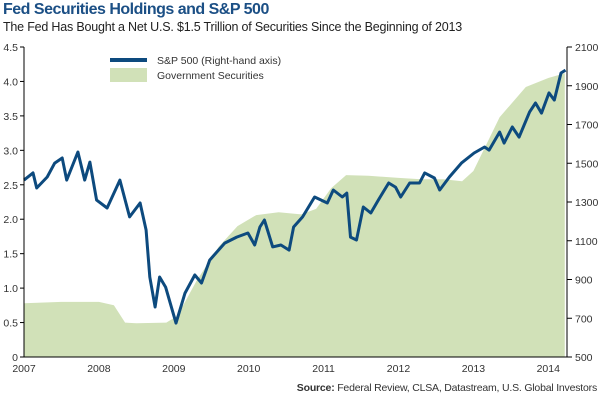 The image size is (600, 400). Describe the element at coordinates (587, 48) in the screenshot. I see `right-tick-label: 2100` at that location.